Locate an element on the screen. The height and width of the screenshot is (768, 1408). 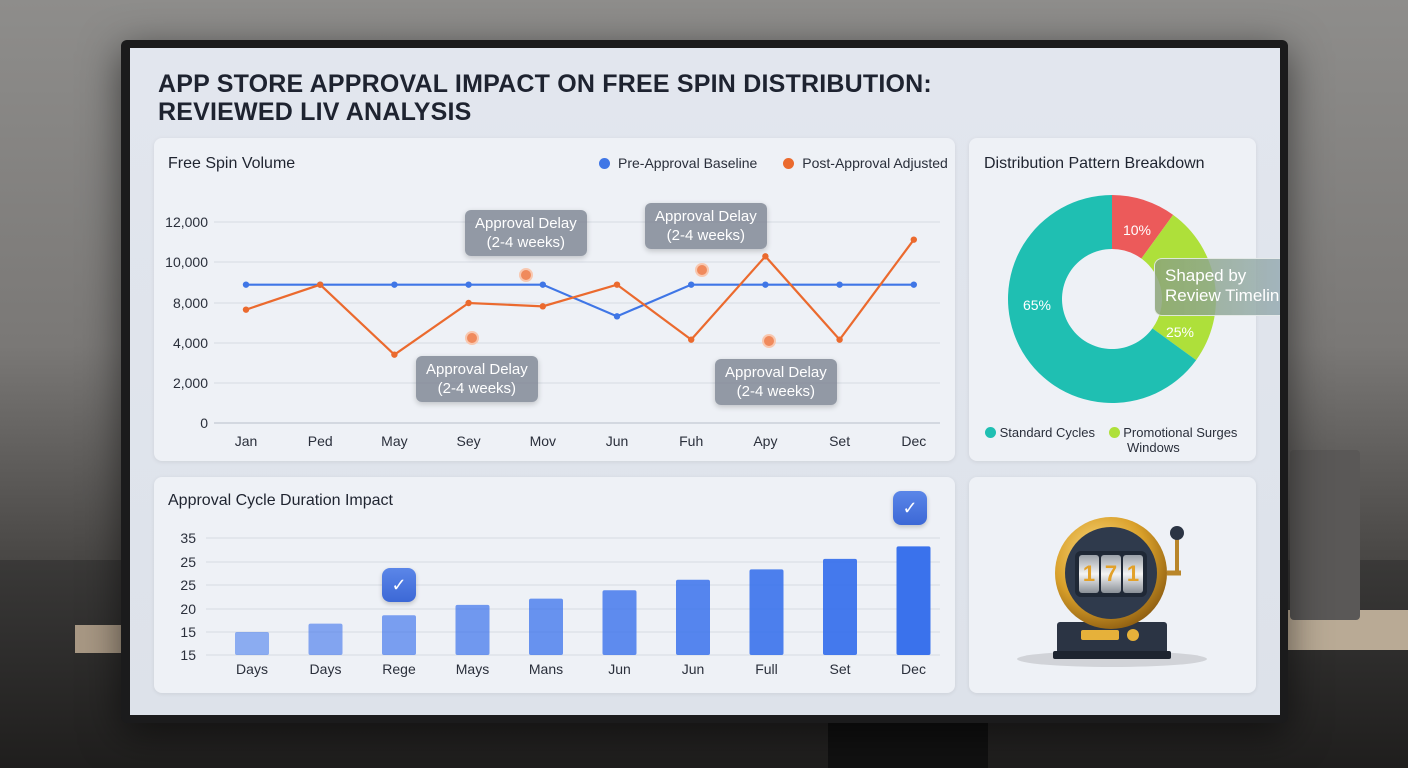
approval-delay-callout-2: Approval Delay (2-4 weeks) is located at coordinates (706, 226).